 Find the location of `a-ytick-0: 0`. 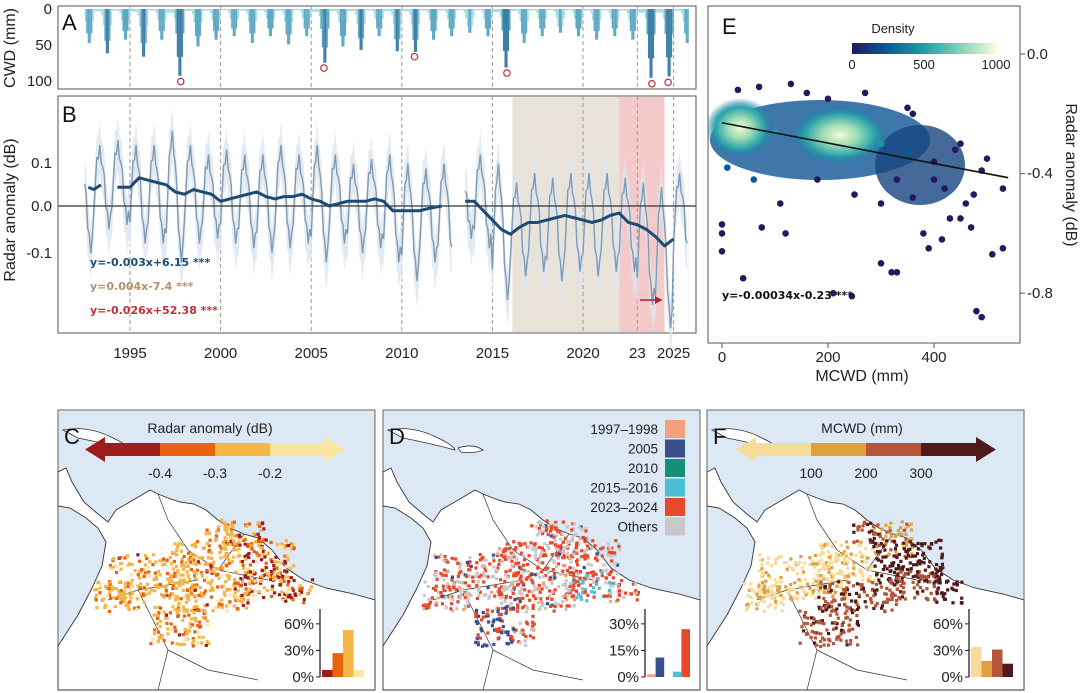

a-ytick-0: 0 is located at coordinates (48, 9).